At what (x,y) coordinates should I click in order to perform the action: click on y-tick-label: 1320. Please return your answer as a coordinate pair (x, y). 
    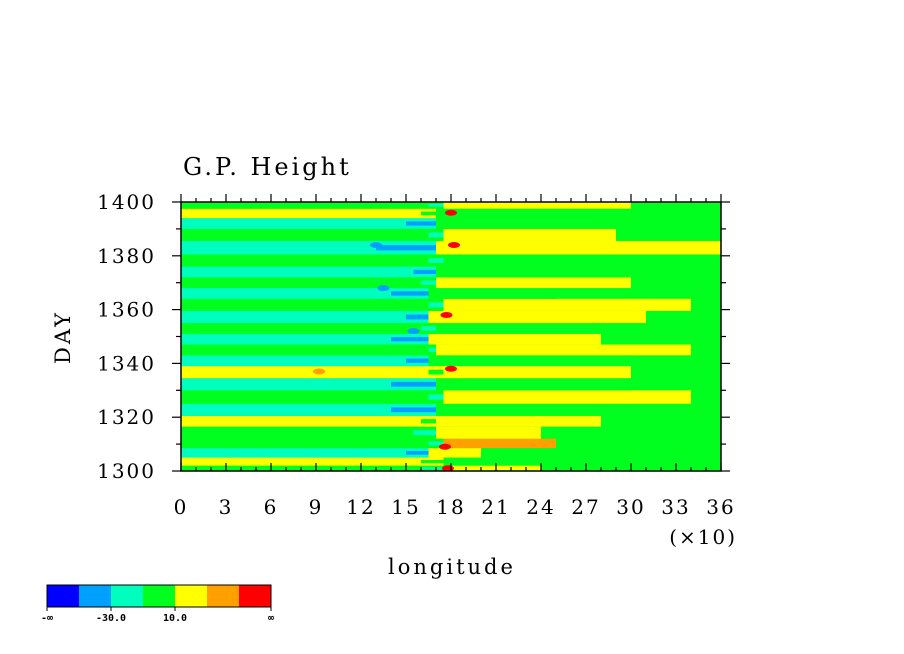
    Looking at the image, I should click on (126, 417).